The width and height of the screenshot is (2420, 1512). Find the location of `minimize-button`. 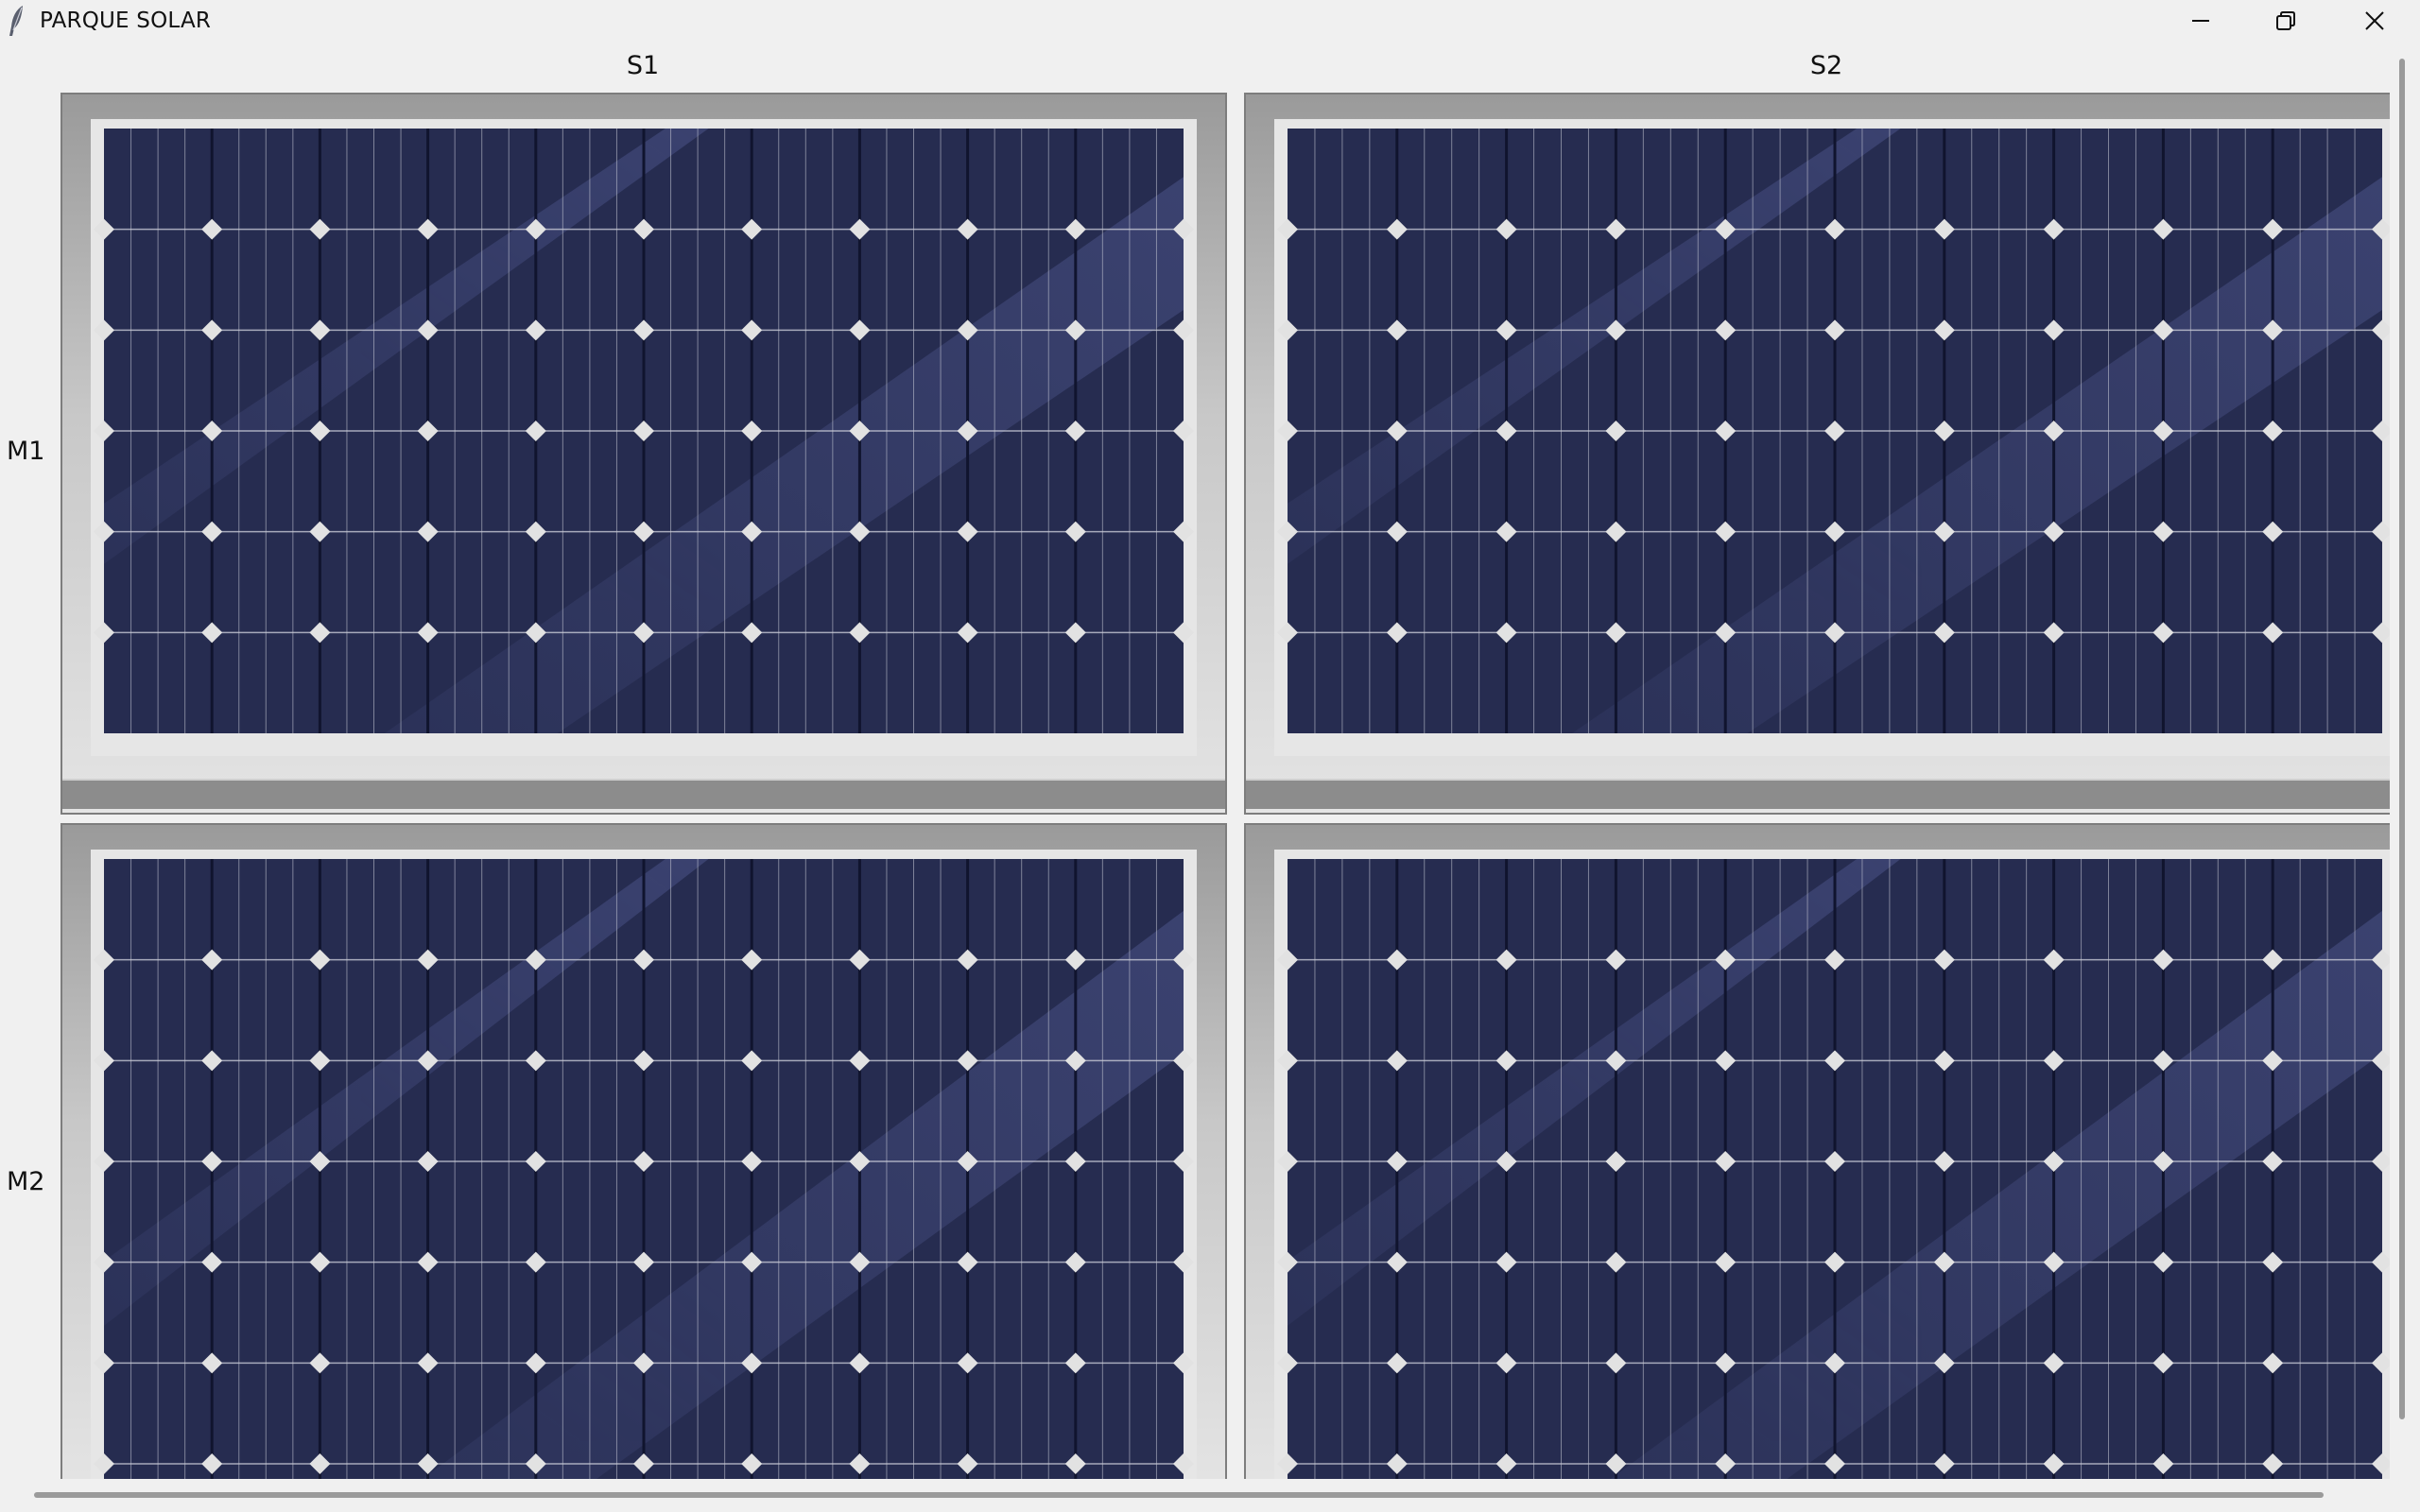

minimize-button is located at coordinates (2200, 21).